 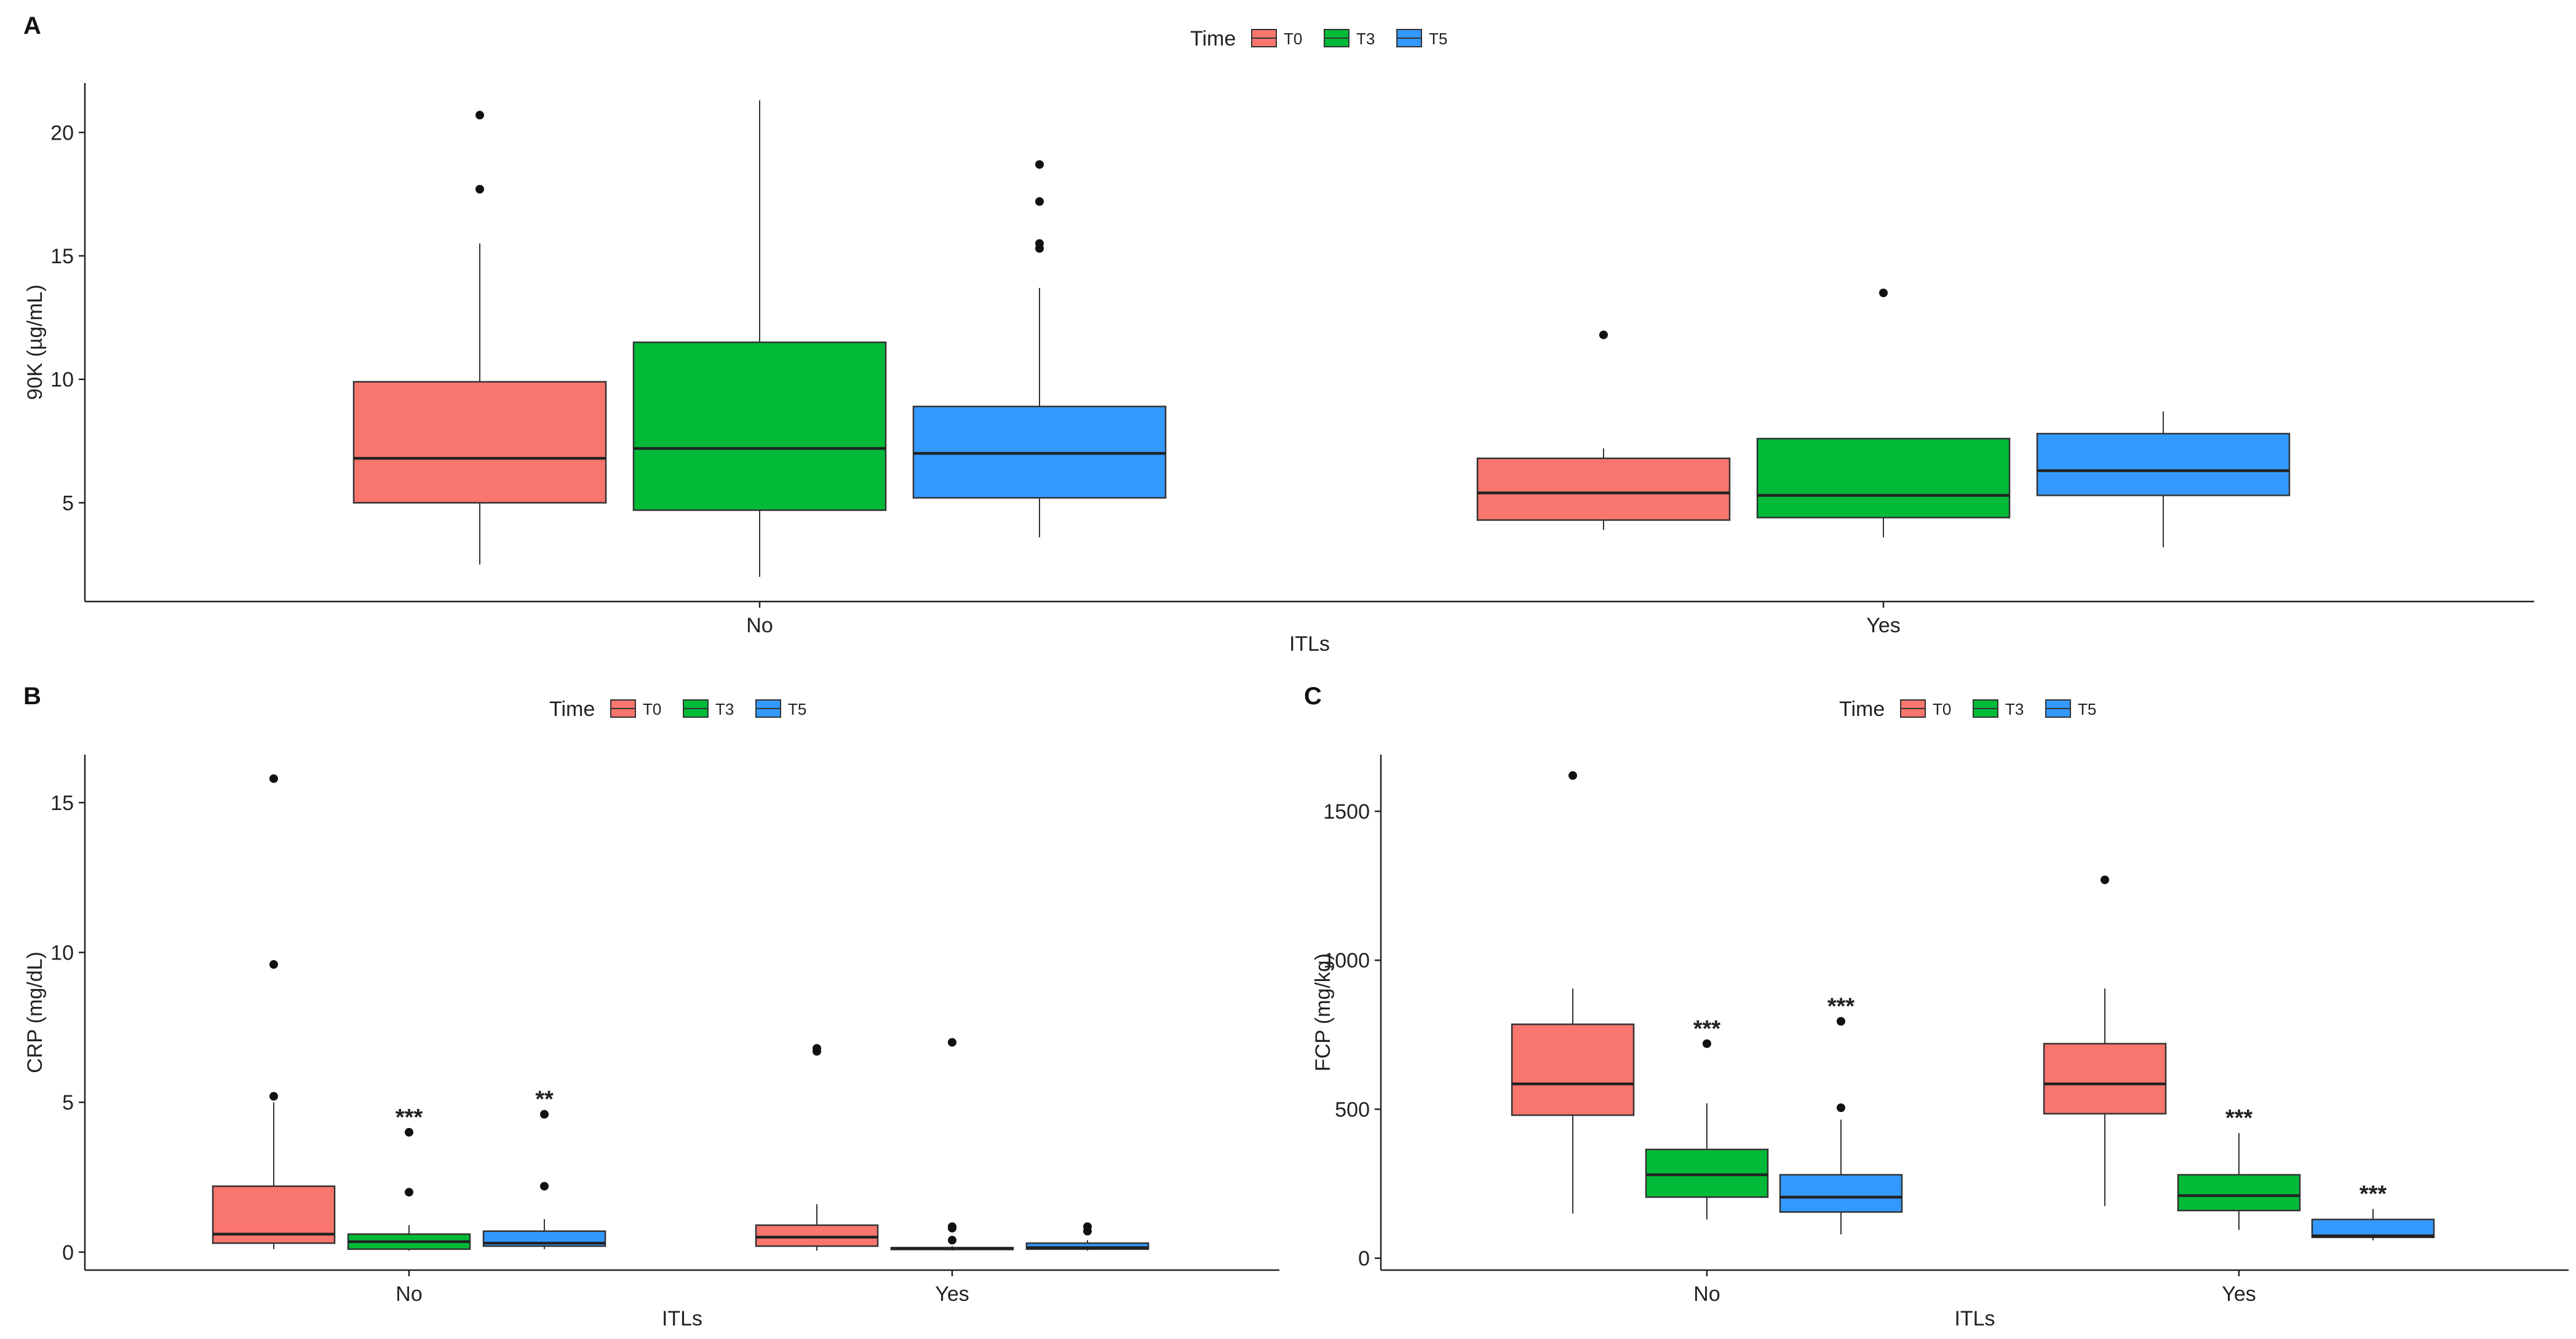 I want to click on y-axis-label: 90K (µg/mL), so click(x=35, y=342).